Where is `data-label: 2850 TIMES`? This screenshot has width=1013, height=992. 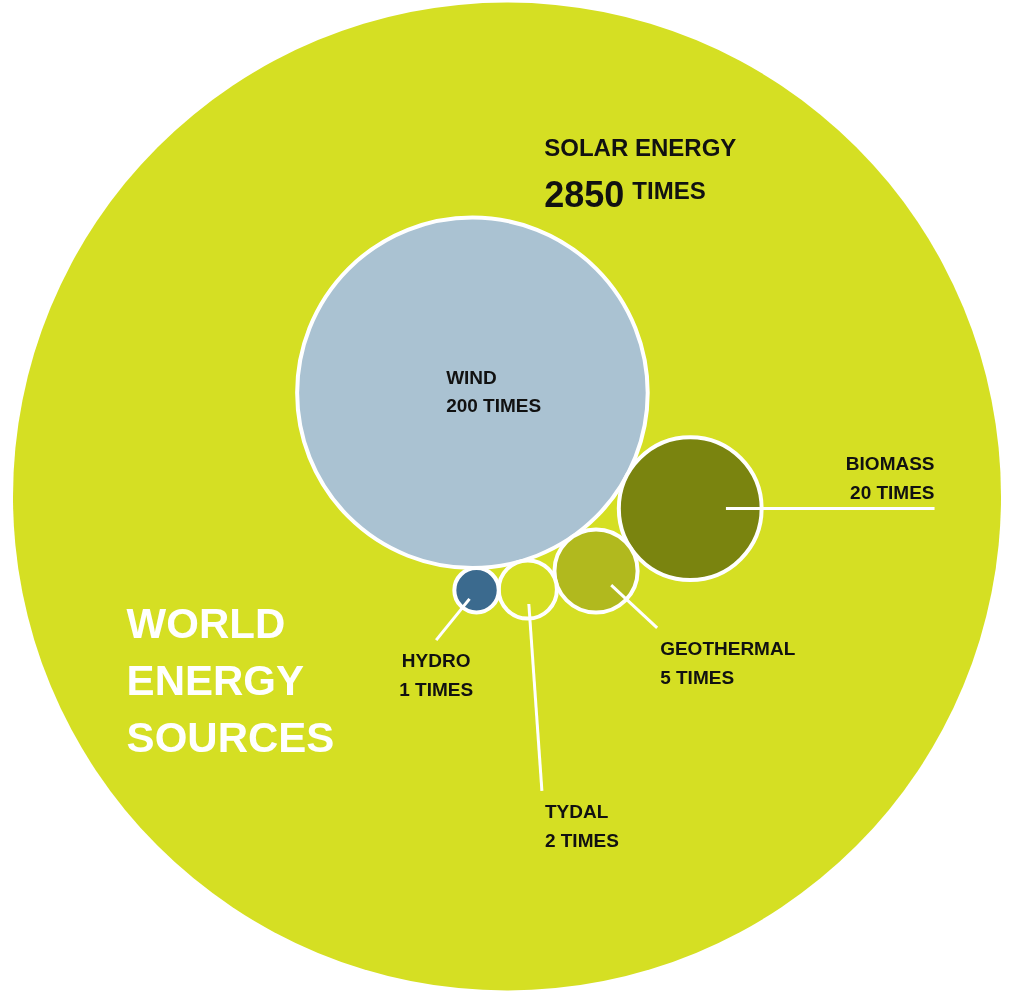
data-label: 2850 TIMES is located at coordinates (625, 195).